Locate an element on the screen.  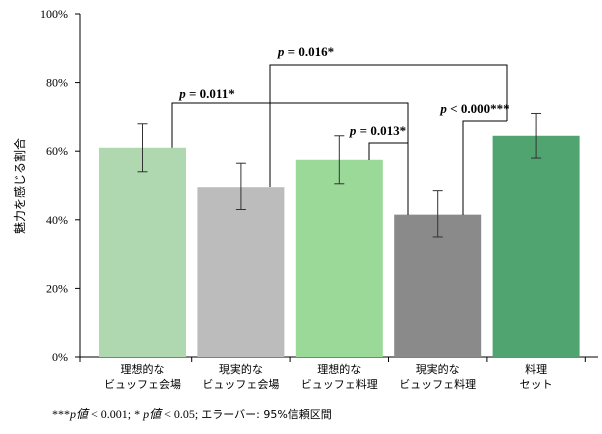
x-tick-label: 理想的なビュッフェ会場 is located at coordinates (142, 376).